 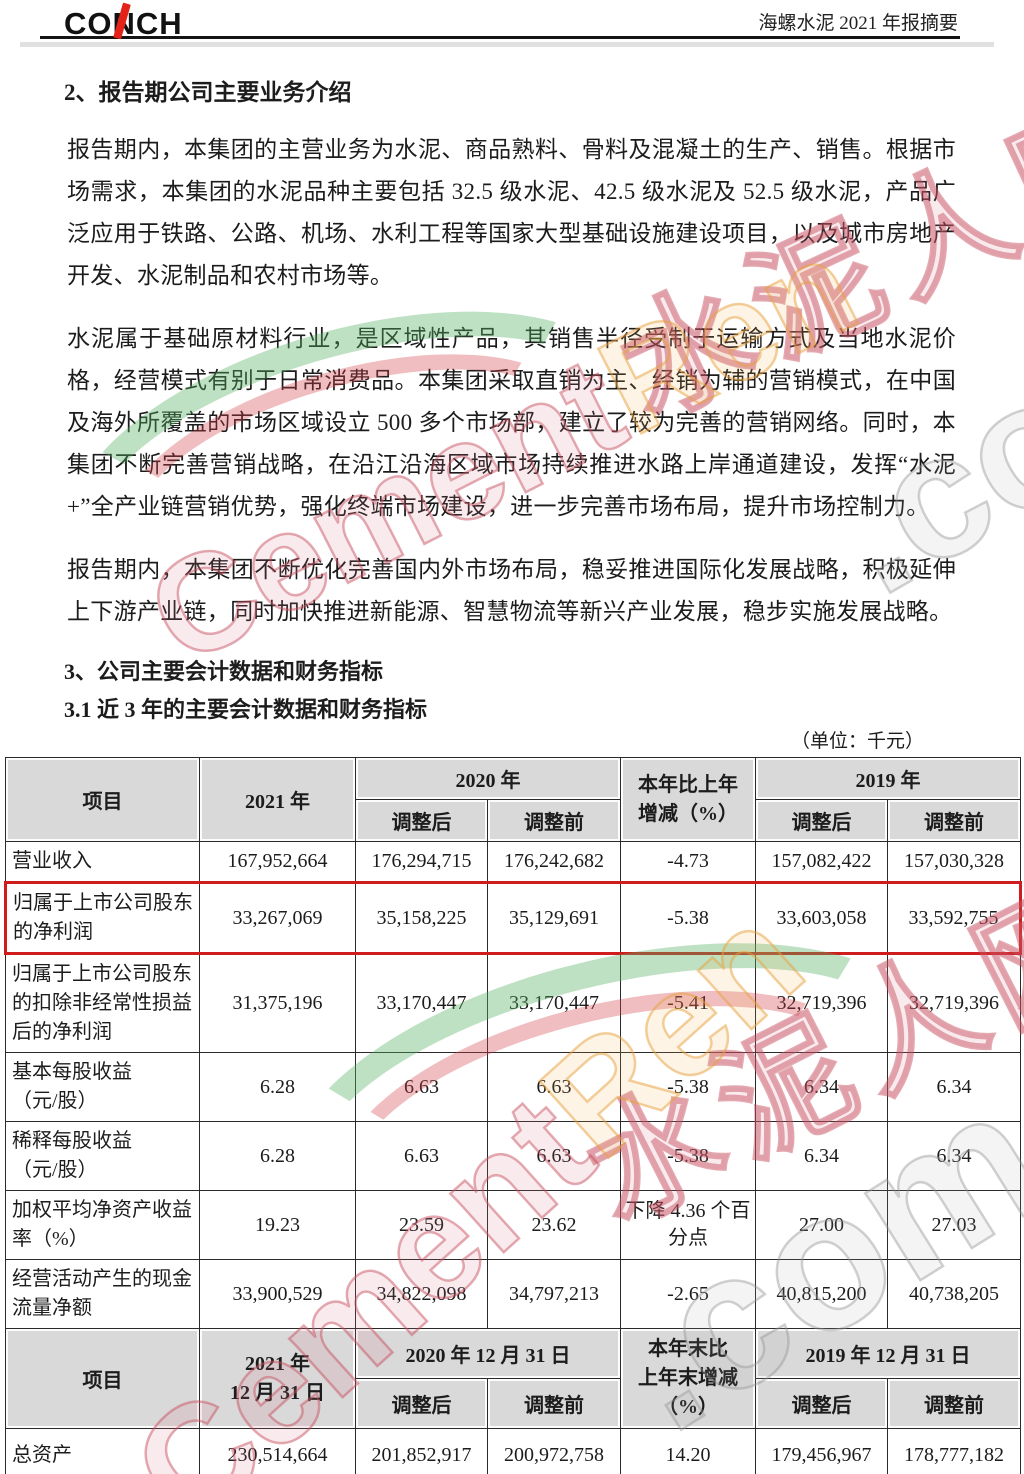 I want to click on col-2020-adj-after-2: 调整后, so click(x=421, y=1403).